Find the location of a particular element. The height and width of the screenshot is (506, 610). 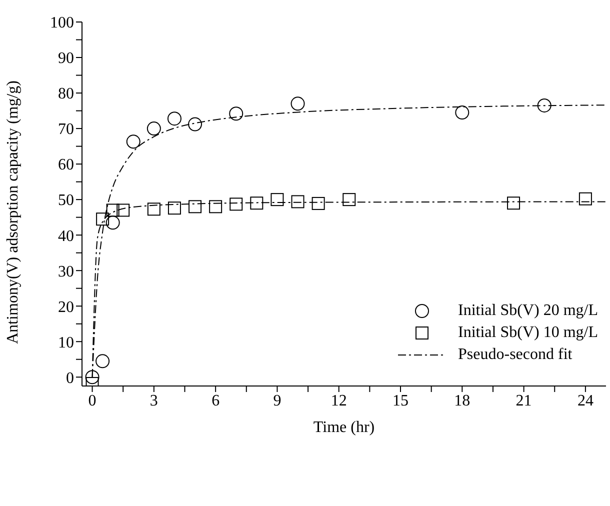

x-tick-label: 21 is located at coordinates (524, 401).